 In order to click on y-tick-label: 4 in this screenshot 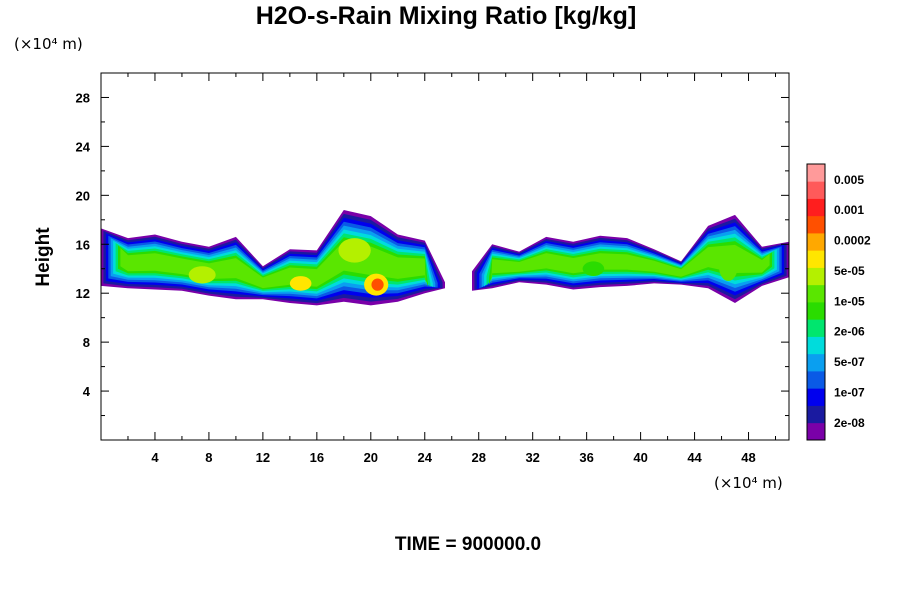, I will do `click(87, 391)`.